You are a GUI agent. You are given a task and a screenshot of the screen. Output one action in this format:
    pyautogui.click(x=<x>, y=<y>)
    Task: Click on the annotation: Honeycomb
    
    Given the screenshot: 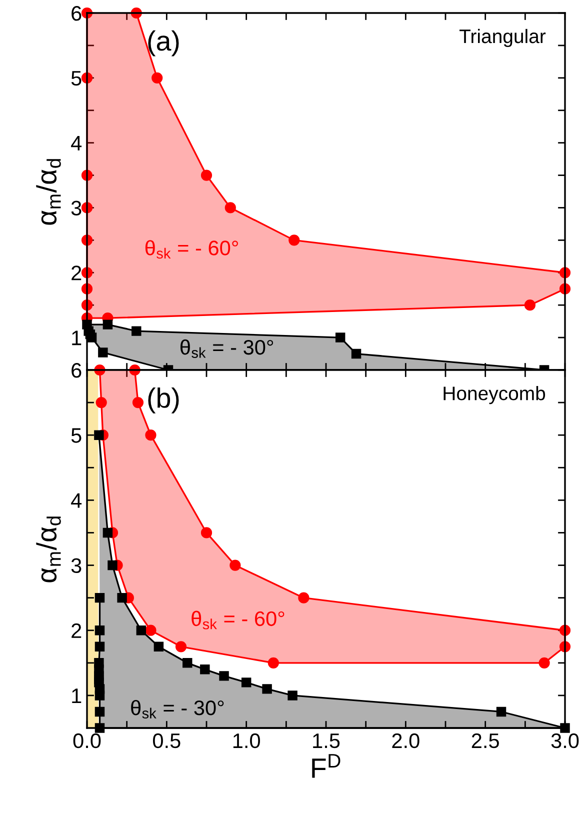 What is the action you would take?
    pyautogui.click(x=495, y=395)
    